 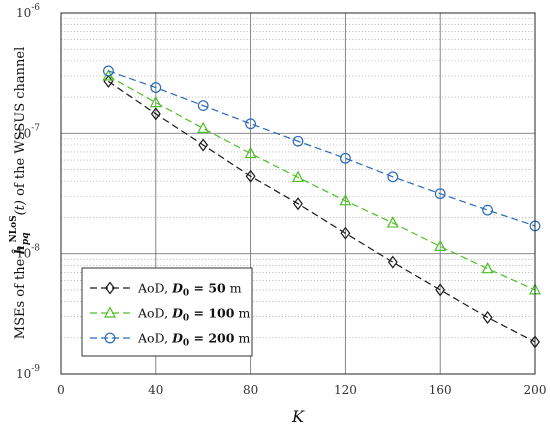 I want to click on y-tick-label: 10⁻⁹, so click(x=28, y=372).